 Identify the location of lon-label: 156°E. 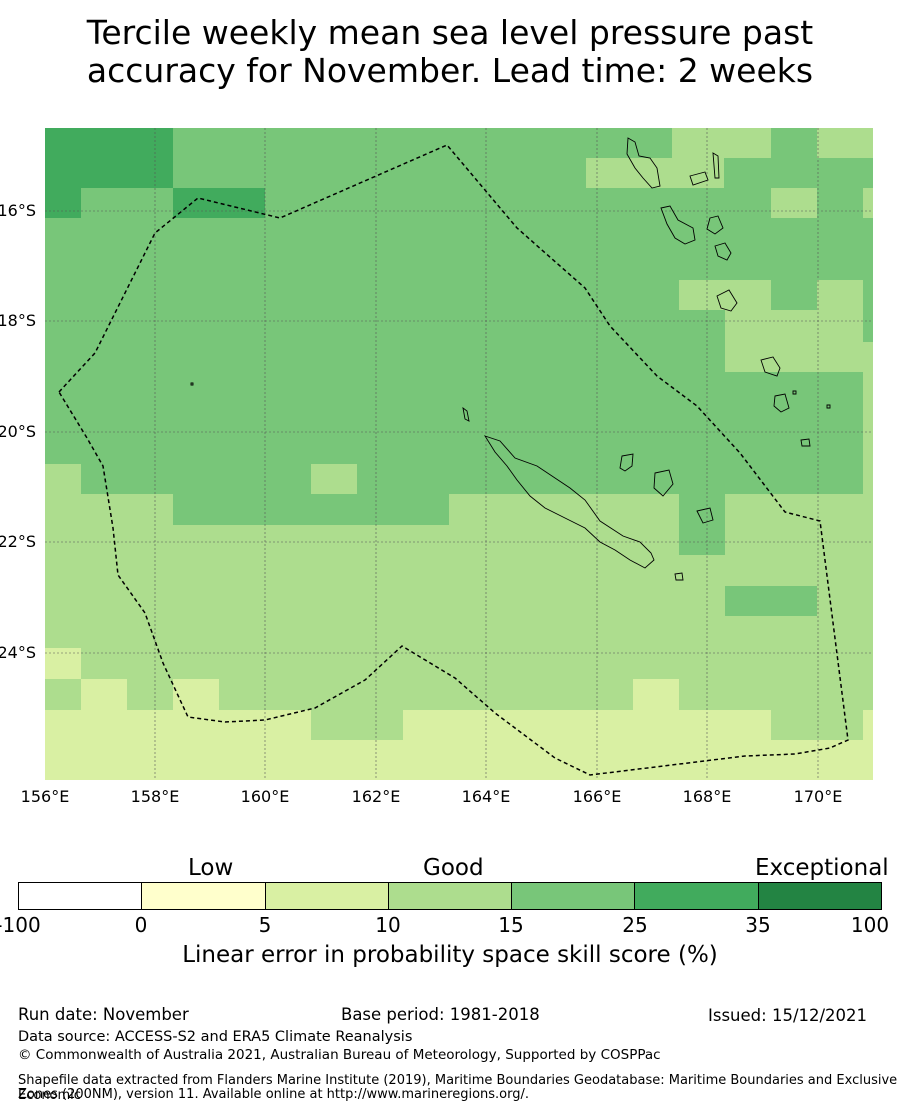
(45, 796).